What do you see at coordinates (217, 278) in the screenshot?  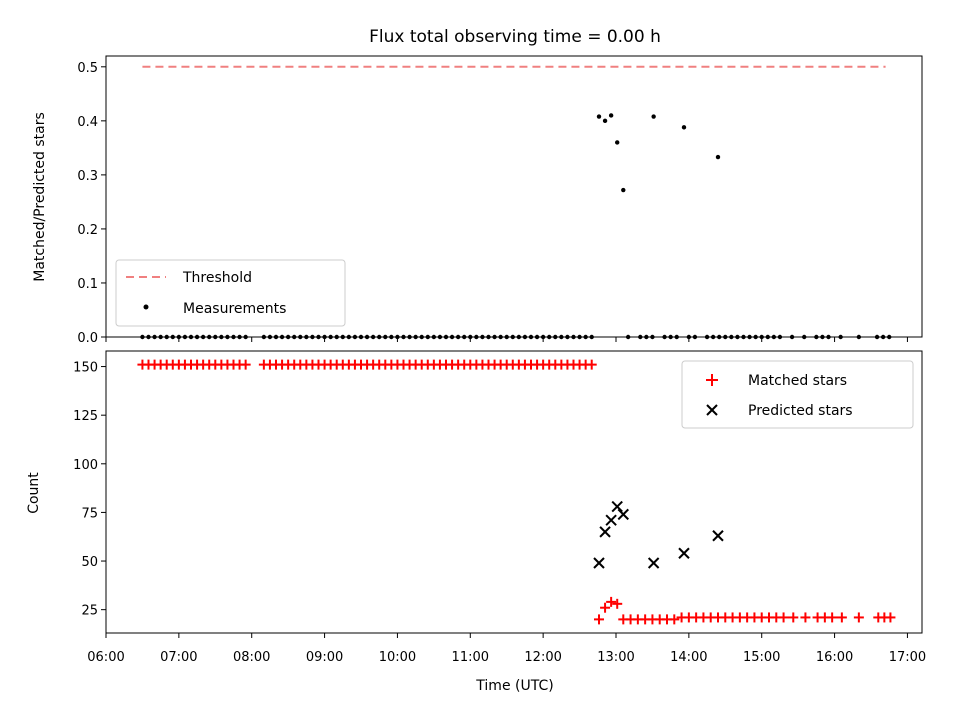 I see `legend-threshold-label: Threshold` at bounding box center [217, 278].